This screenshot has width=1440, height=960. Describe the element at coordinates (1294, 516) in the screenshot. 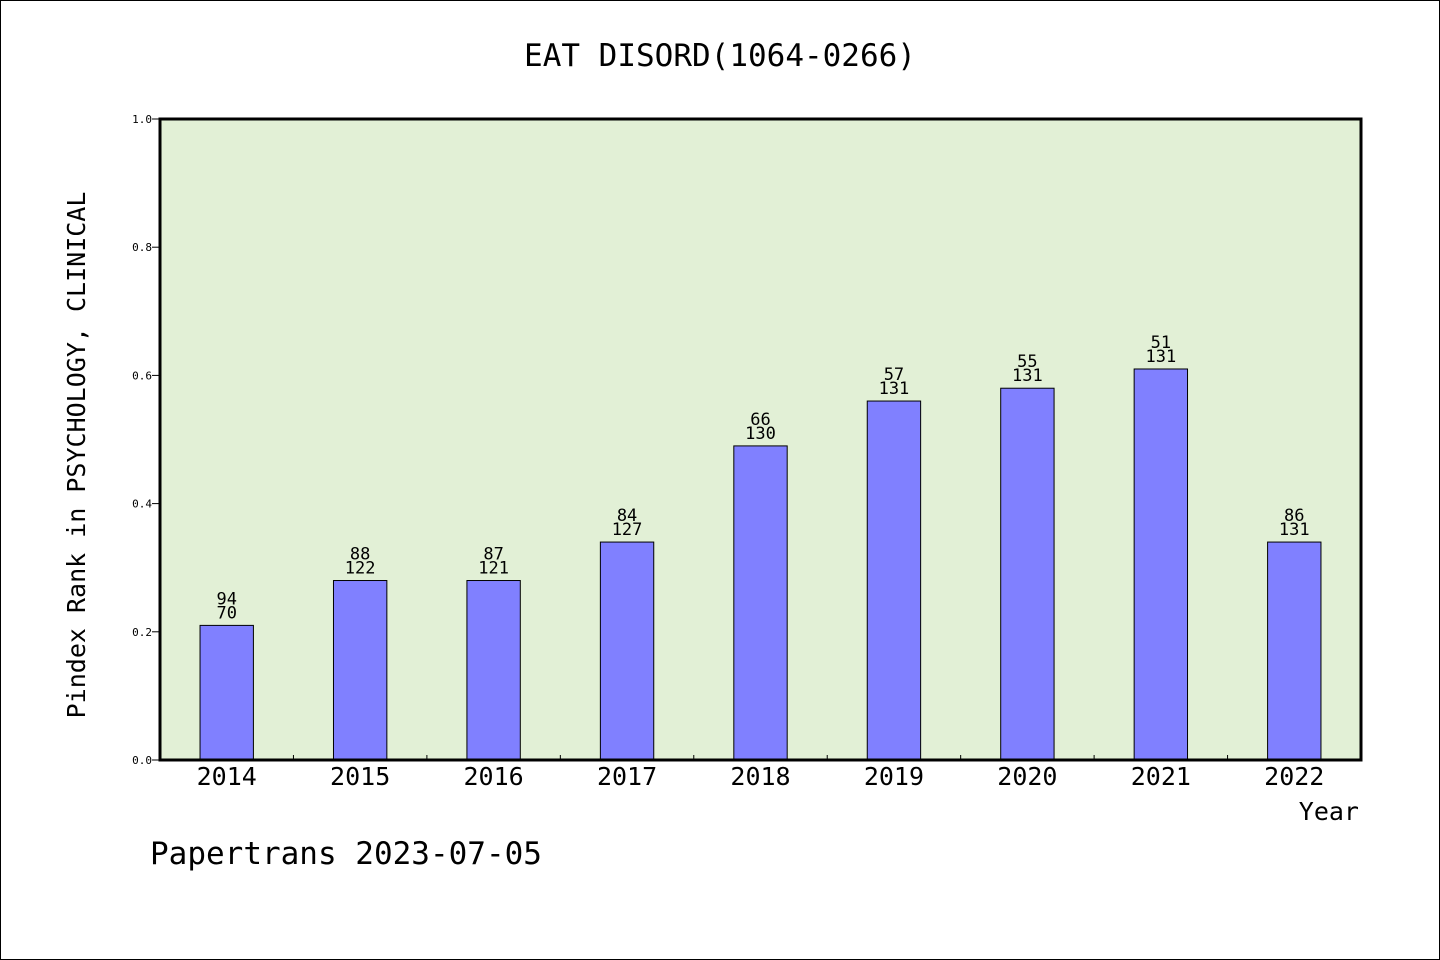

I see `bar-label-top: 86` at that location.